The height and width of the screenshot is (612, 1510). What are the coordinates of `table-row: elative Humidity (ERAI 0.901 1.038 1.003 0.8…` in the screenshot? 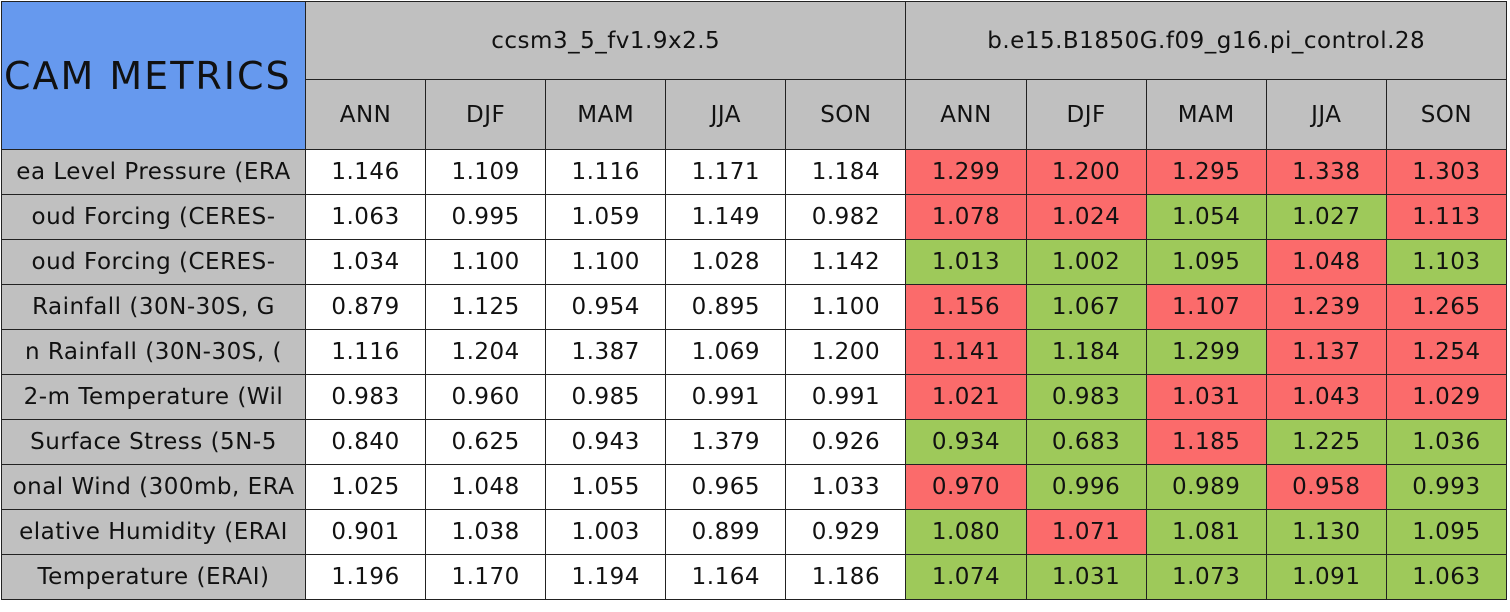 It's located at (754, 532).